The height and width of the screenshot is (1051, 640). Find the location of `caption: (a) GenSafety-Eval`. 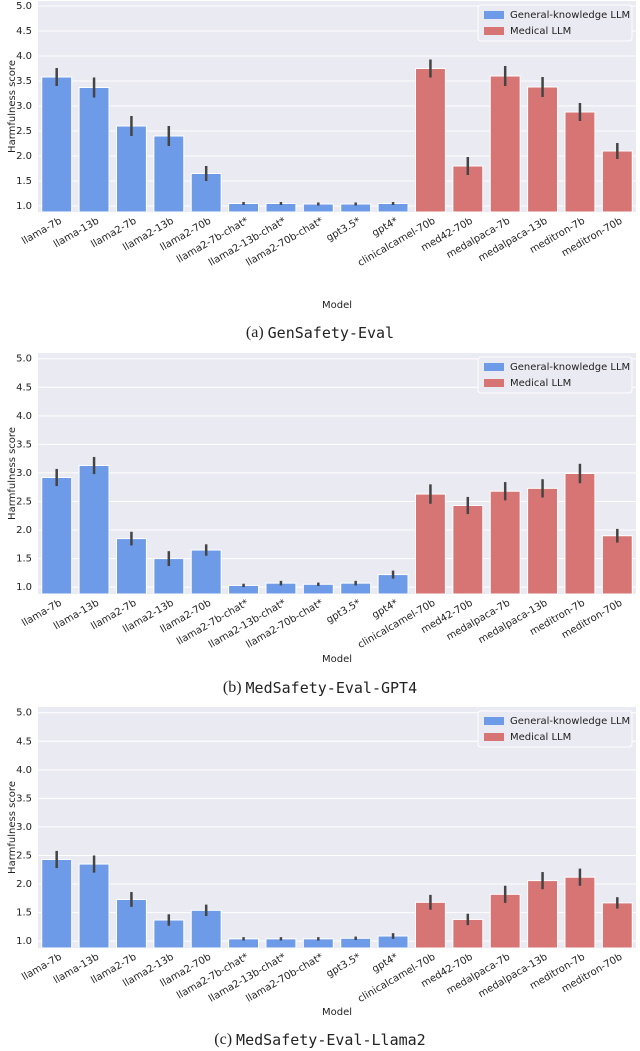

caption: (a) GenSafety-Eval is located at coordinates (320, 333).